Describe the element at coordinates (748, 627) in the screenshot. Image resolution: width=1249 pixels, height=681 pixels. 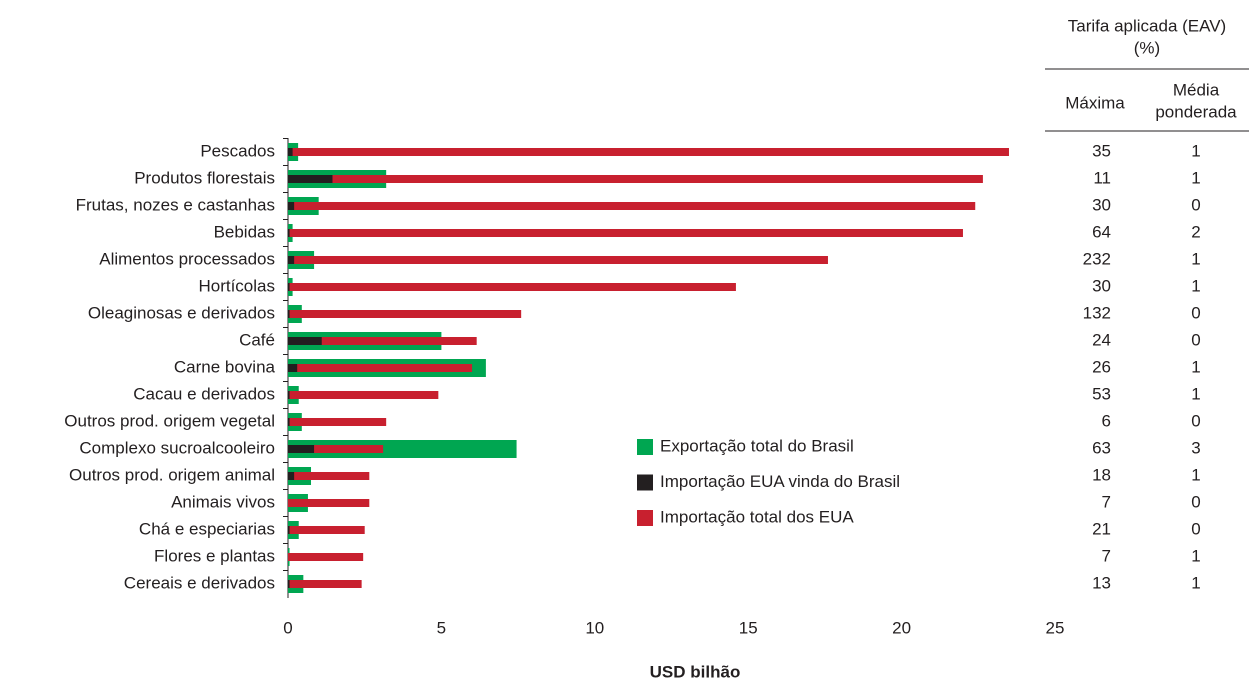
I see `x-tick-label: 15` at that location.